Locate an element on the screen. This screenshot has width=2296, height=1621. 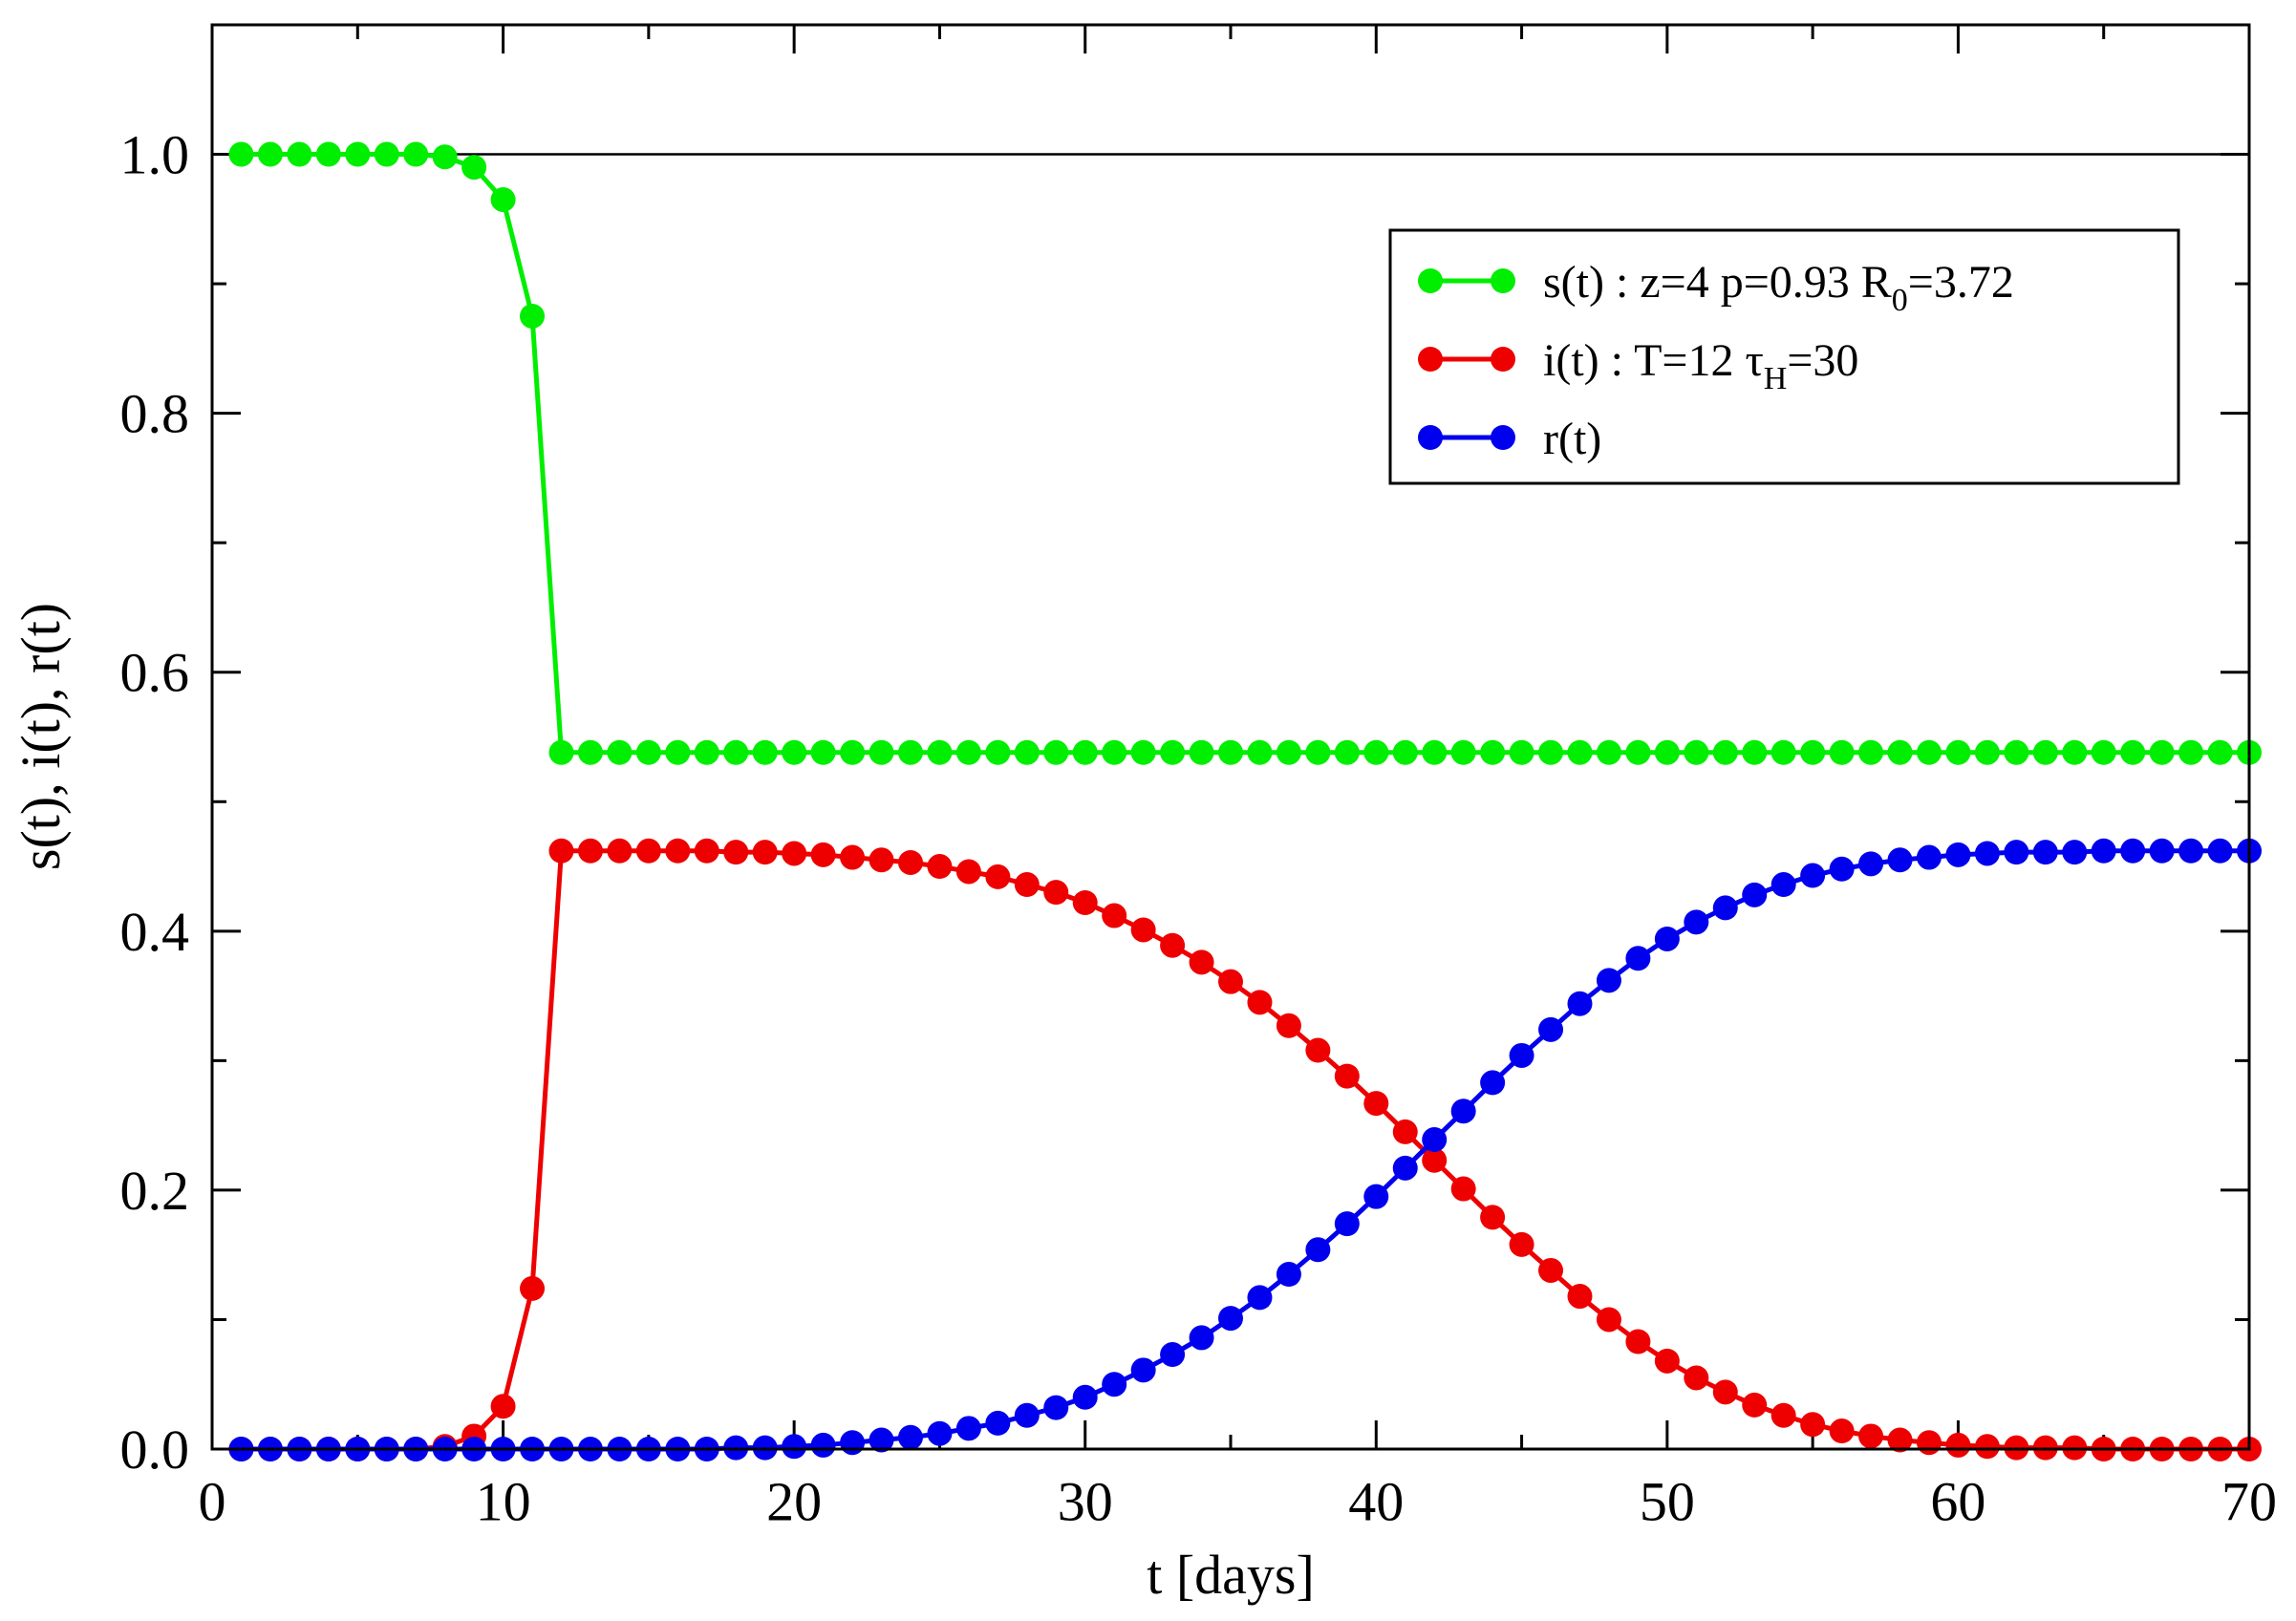
legend-marker-s(t) is located at coordinates (1431, 280).